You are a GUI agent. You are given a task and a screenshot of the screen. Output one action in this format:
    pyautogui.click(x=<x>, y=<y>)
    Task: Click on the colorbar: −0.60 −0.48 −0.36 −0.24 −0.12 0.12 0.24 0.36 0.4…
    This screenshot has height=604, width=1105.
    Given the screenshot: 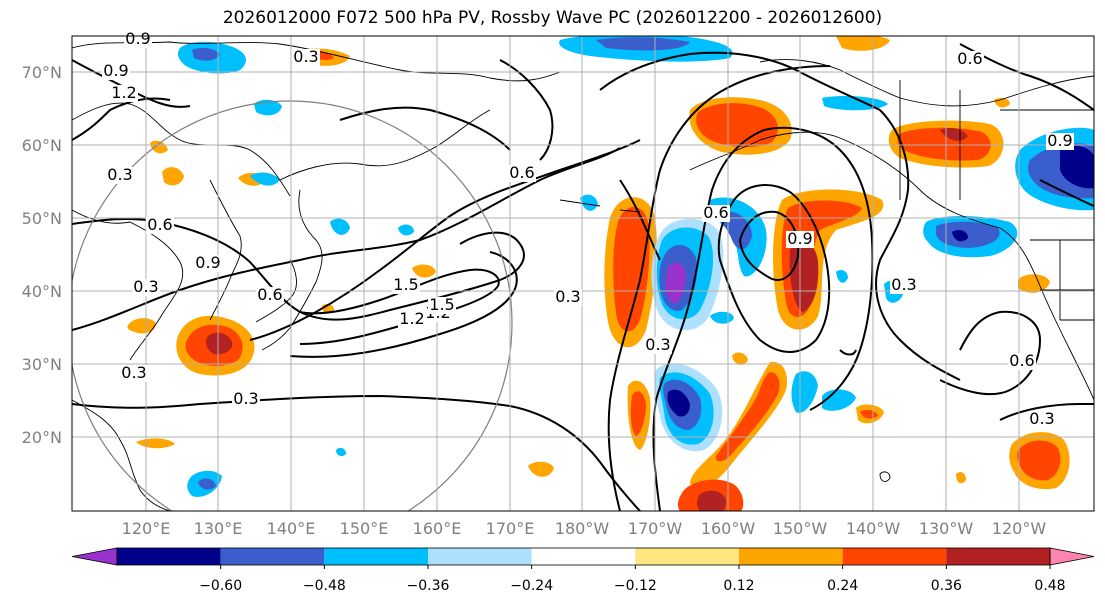 What is the action you would take?
    pyautogui.click(x=583, y=570)
    